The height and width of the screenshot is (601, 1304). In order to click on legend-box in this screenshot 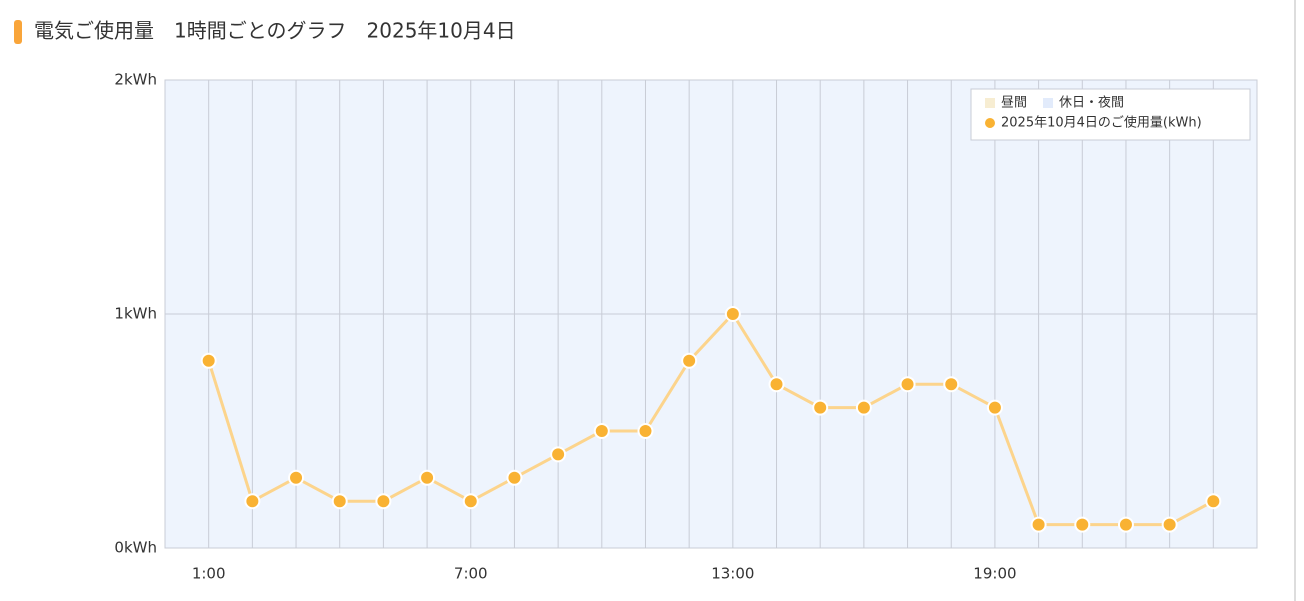, I will do `click(1110, 114)`.